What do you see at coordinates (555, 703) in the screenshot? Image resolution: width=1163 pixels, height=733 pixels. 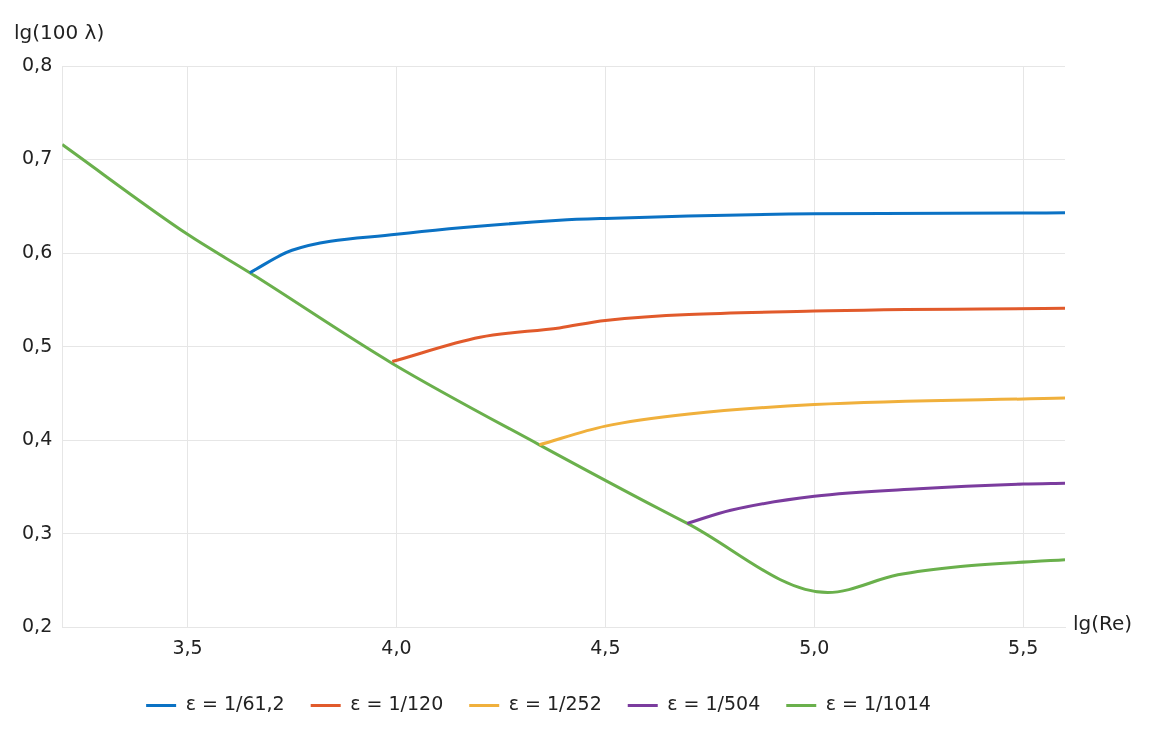 I see `legend-label: ε = 1/252` at bounding box center [555, 703].